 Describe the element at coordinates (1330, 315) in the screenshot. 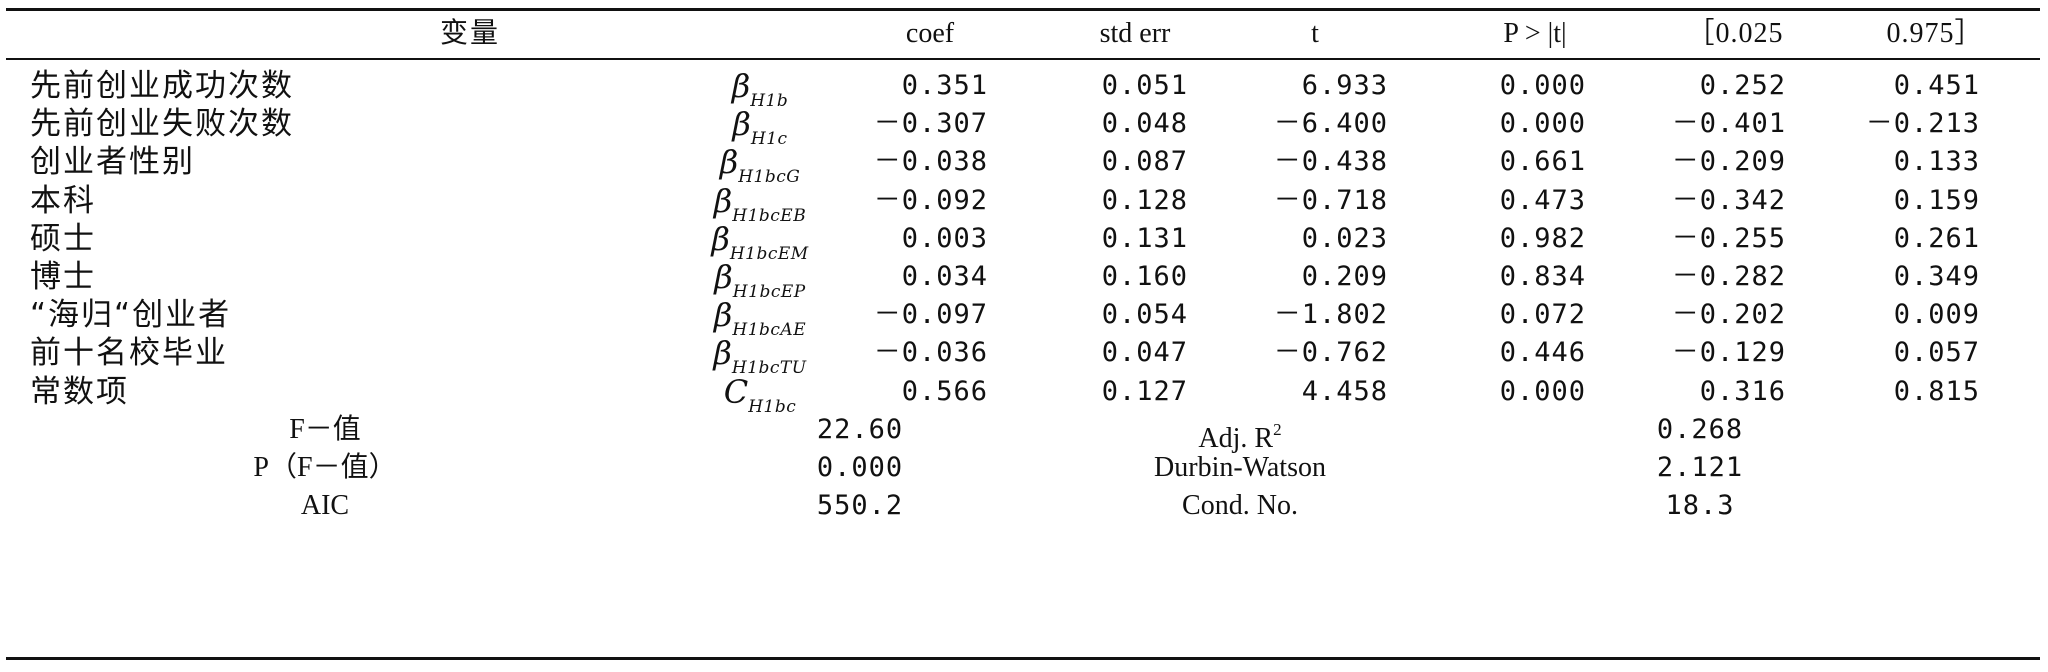

I see `row-t: －1.802` at that location.